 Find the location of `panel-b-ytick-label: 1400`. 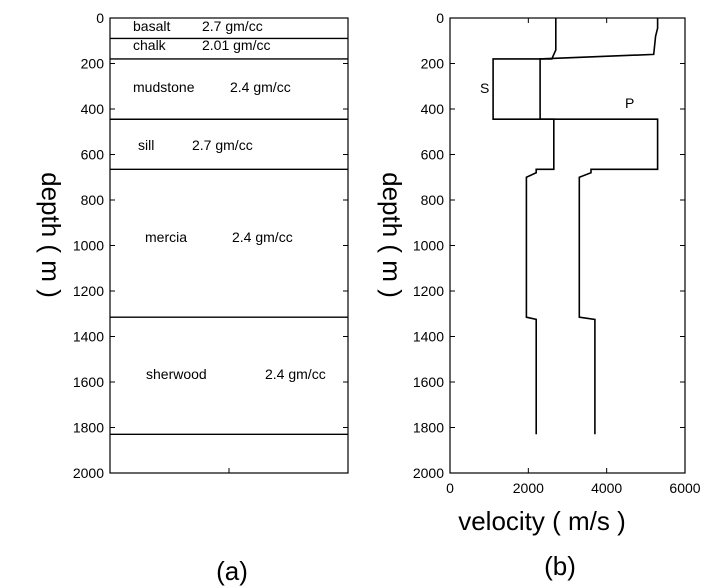

panel-b-ytick-label: 1400 is located at coordinates (428, 337).